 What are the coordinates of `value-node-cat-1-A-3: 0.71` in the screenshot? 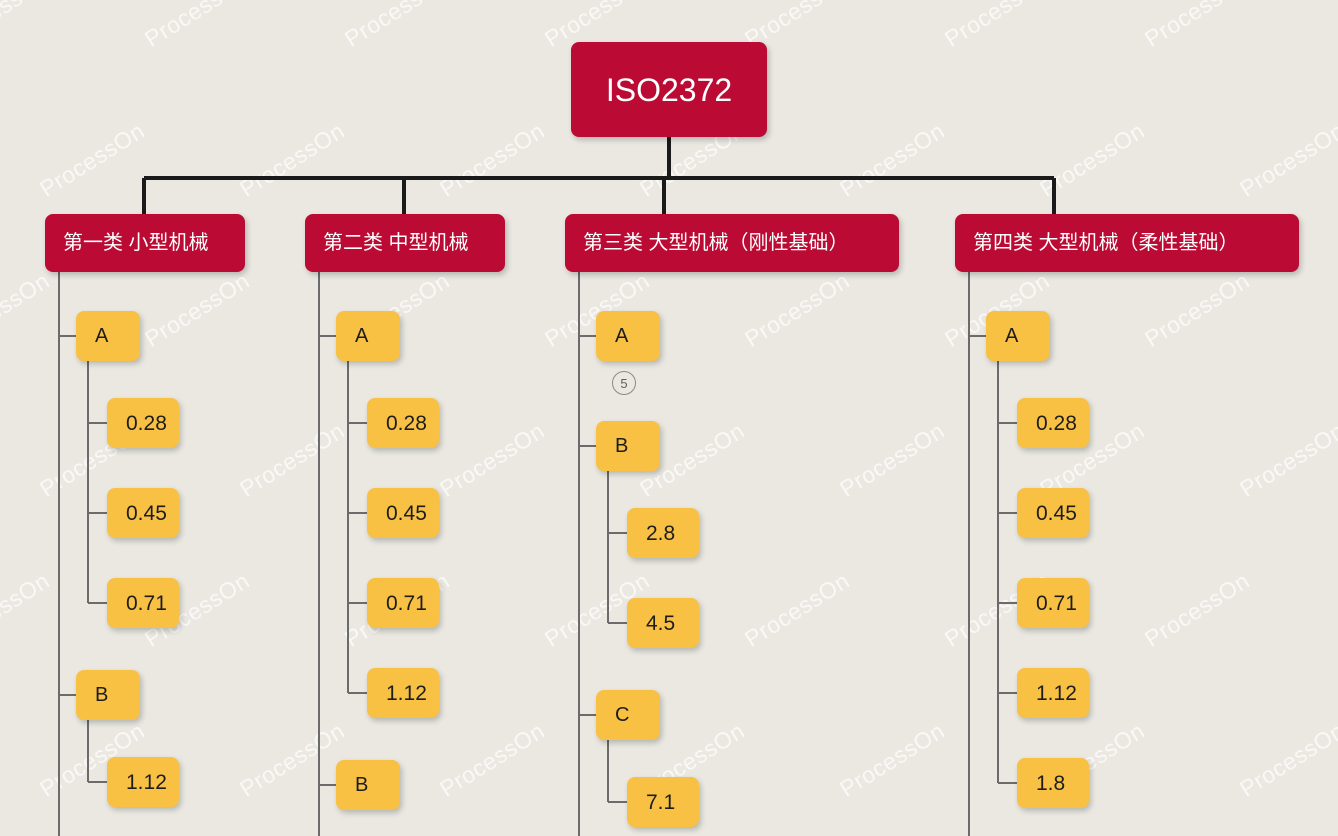 It's located at (143, 603).